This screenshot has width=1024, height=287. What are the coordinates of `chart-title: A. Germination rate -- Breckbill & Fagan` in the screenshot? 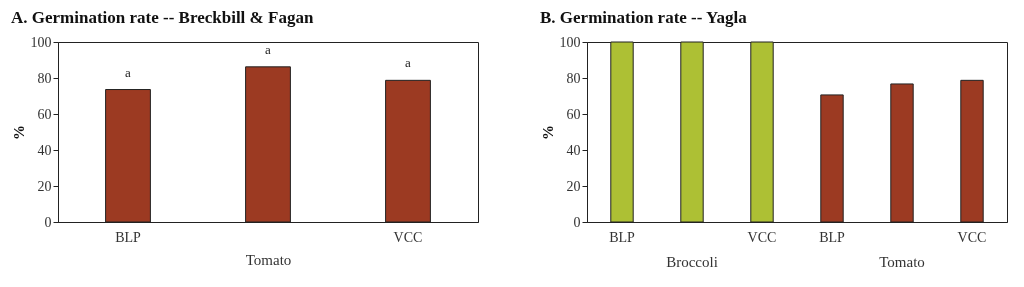 It's located at (162, 17).